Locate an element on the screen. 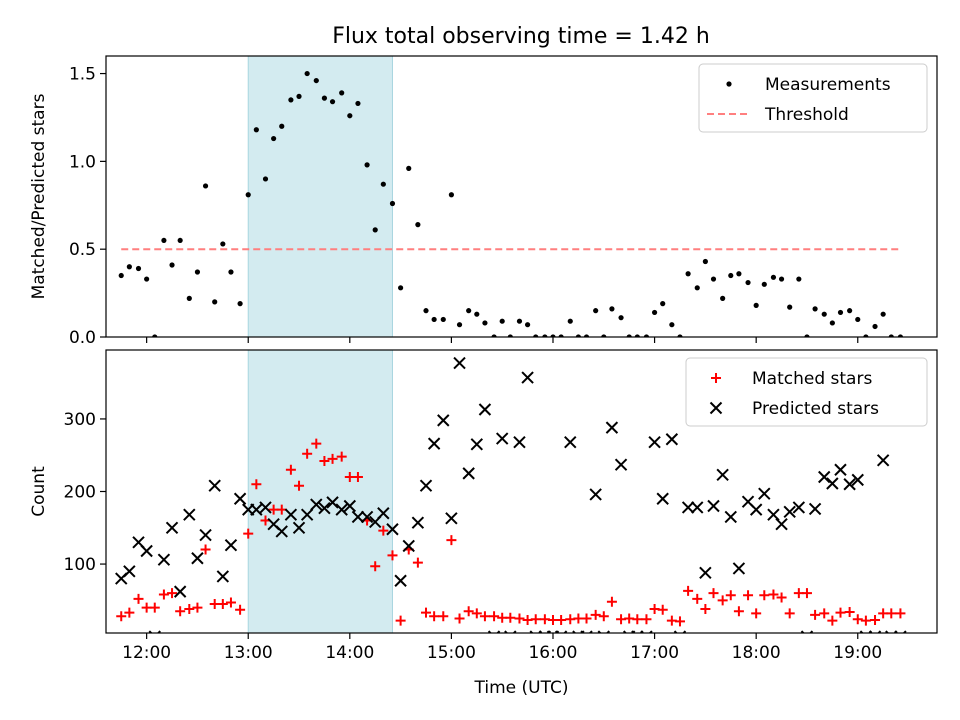 This screenshot has height=720, width=960. y-tick-label: 0.0 is located at coordinates (82, 338).